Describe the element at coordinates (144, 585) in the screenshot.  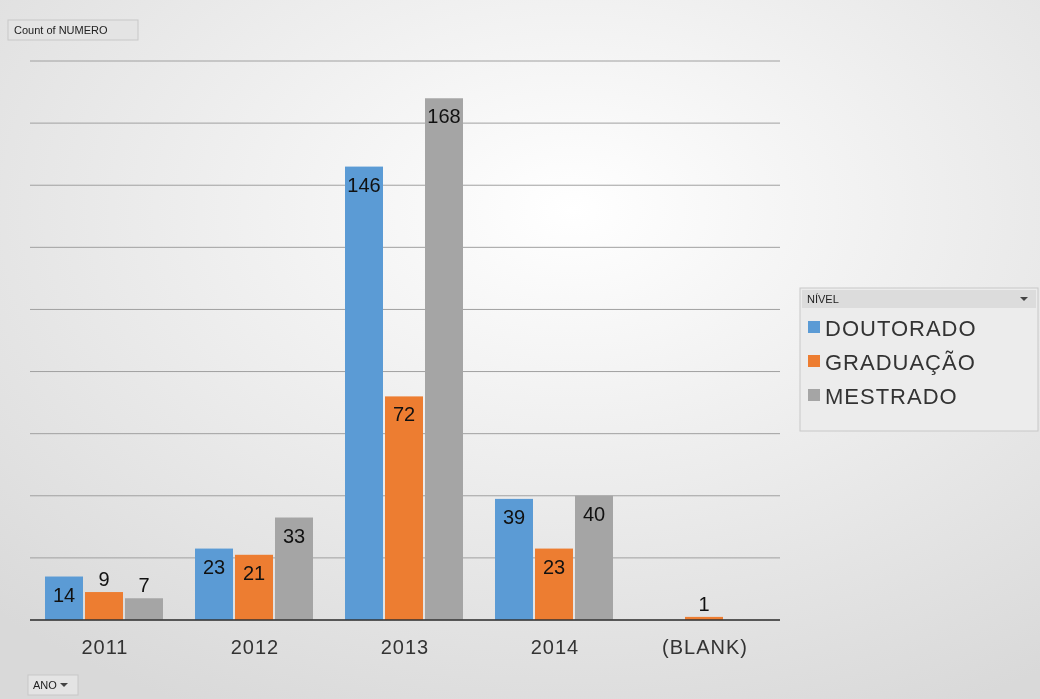
I see `data-label: 7` at that location.